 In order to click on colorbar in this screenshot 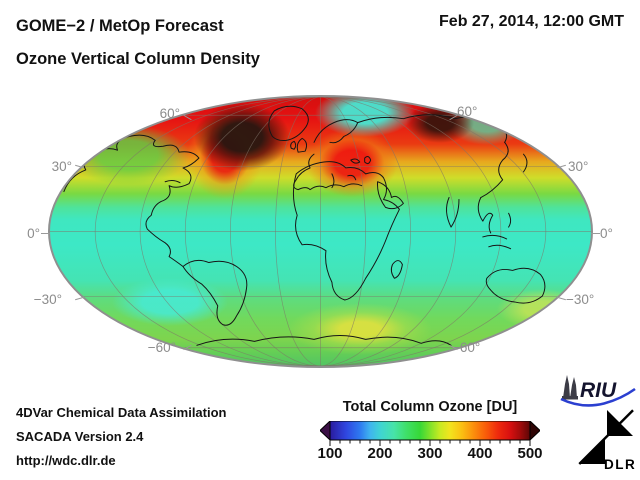, I will do `click(430, 433)`.